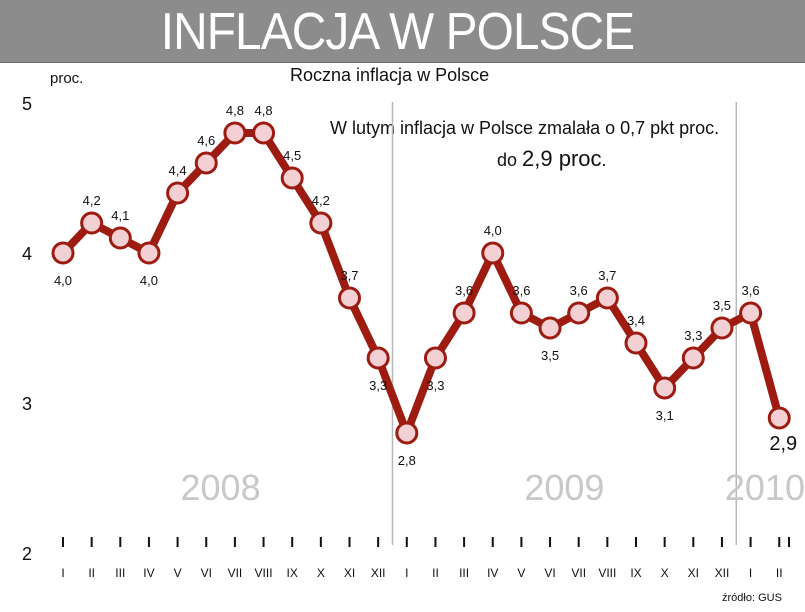 The height and width of the screenshot is (612, 805). Describe the element at coordinates (752, 598) in the screenshot. I see `source-note: źródło: GUS` at that location.